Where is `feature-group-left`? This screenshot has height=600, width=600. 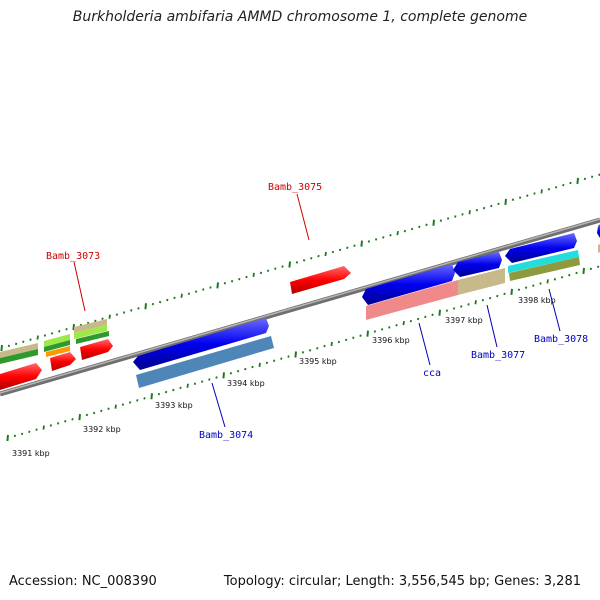
feature-group-left is located at coordinates (21, 366).